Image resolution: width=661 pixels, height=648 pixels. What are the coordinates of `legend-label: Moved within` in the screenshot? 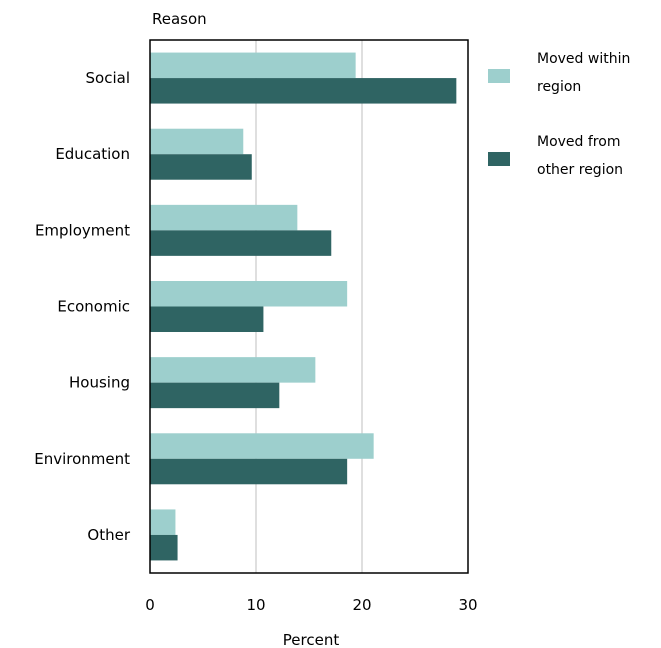 It's located at (583, 59).